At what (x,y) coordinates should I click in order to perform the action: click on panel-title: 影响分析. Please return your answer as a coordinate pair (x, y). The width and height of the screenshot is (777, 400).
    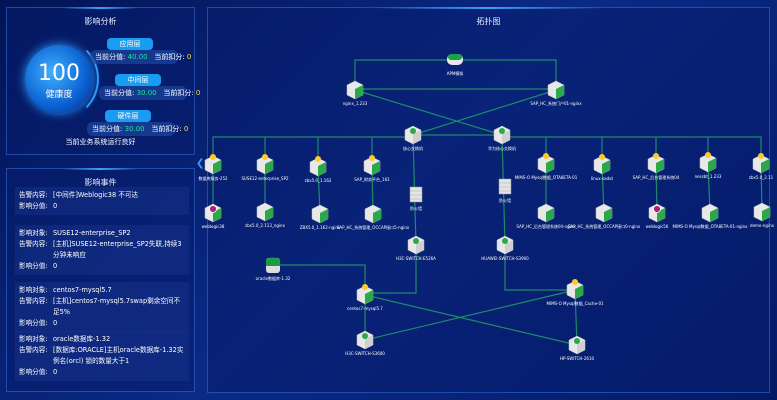
    Looking at the image, I should click on (100, 21).